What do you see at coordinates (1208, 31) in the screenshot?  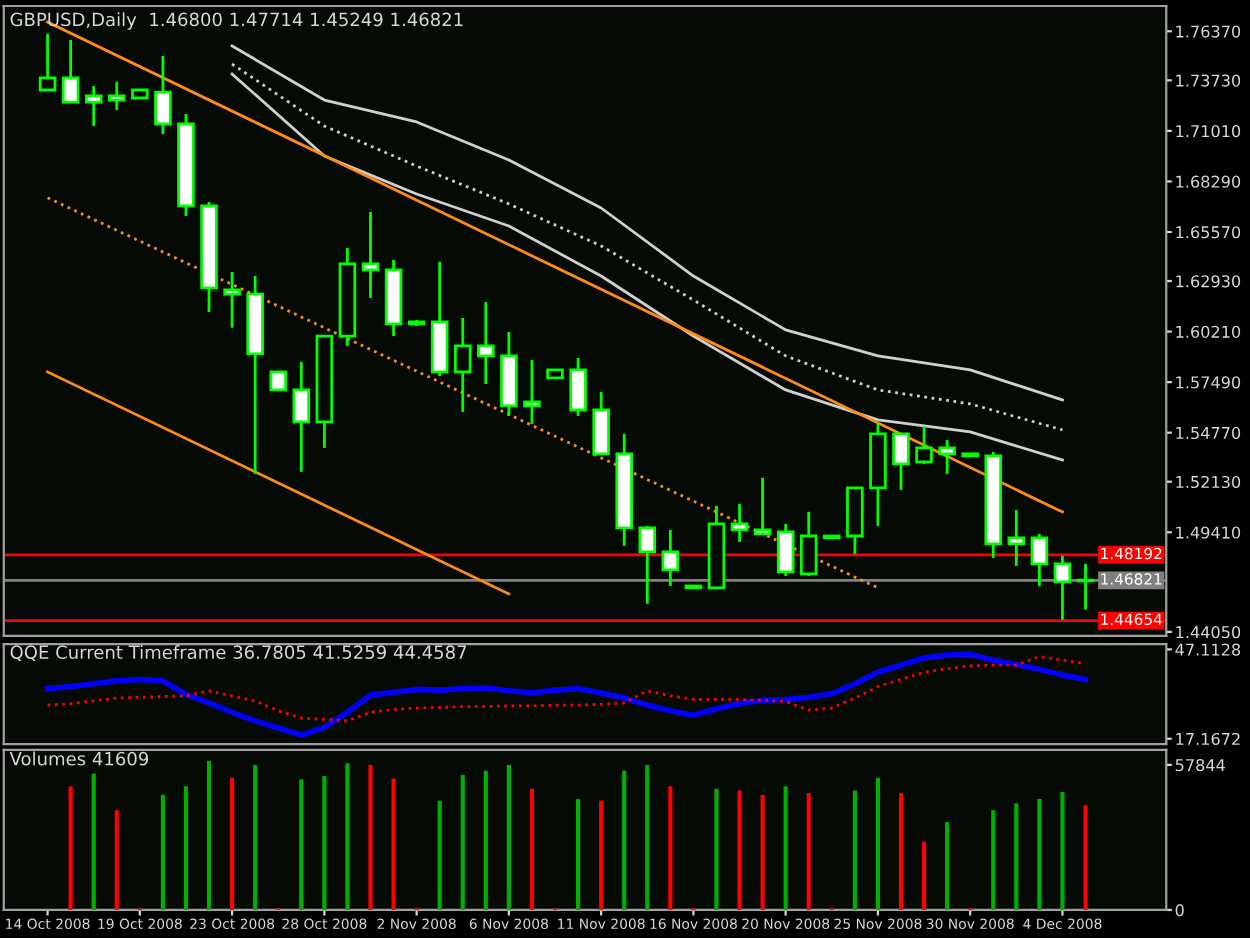 I see `y-tick-label: 1.76370` at bounding box center [1208, 31].